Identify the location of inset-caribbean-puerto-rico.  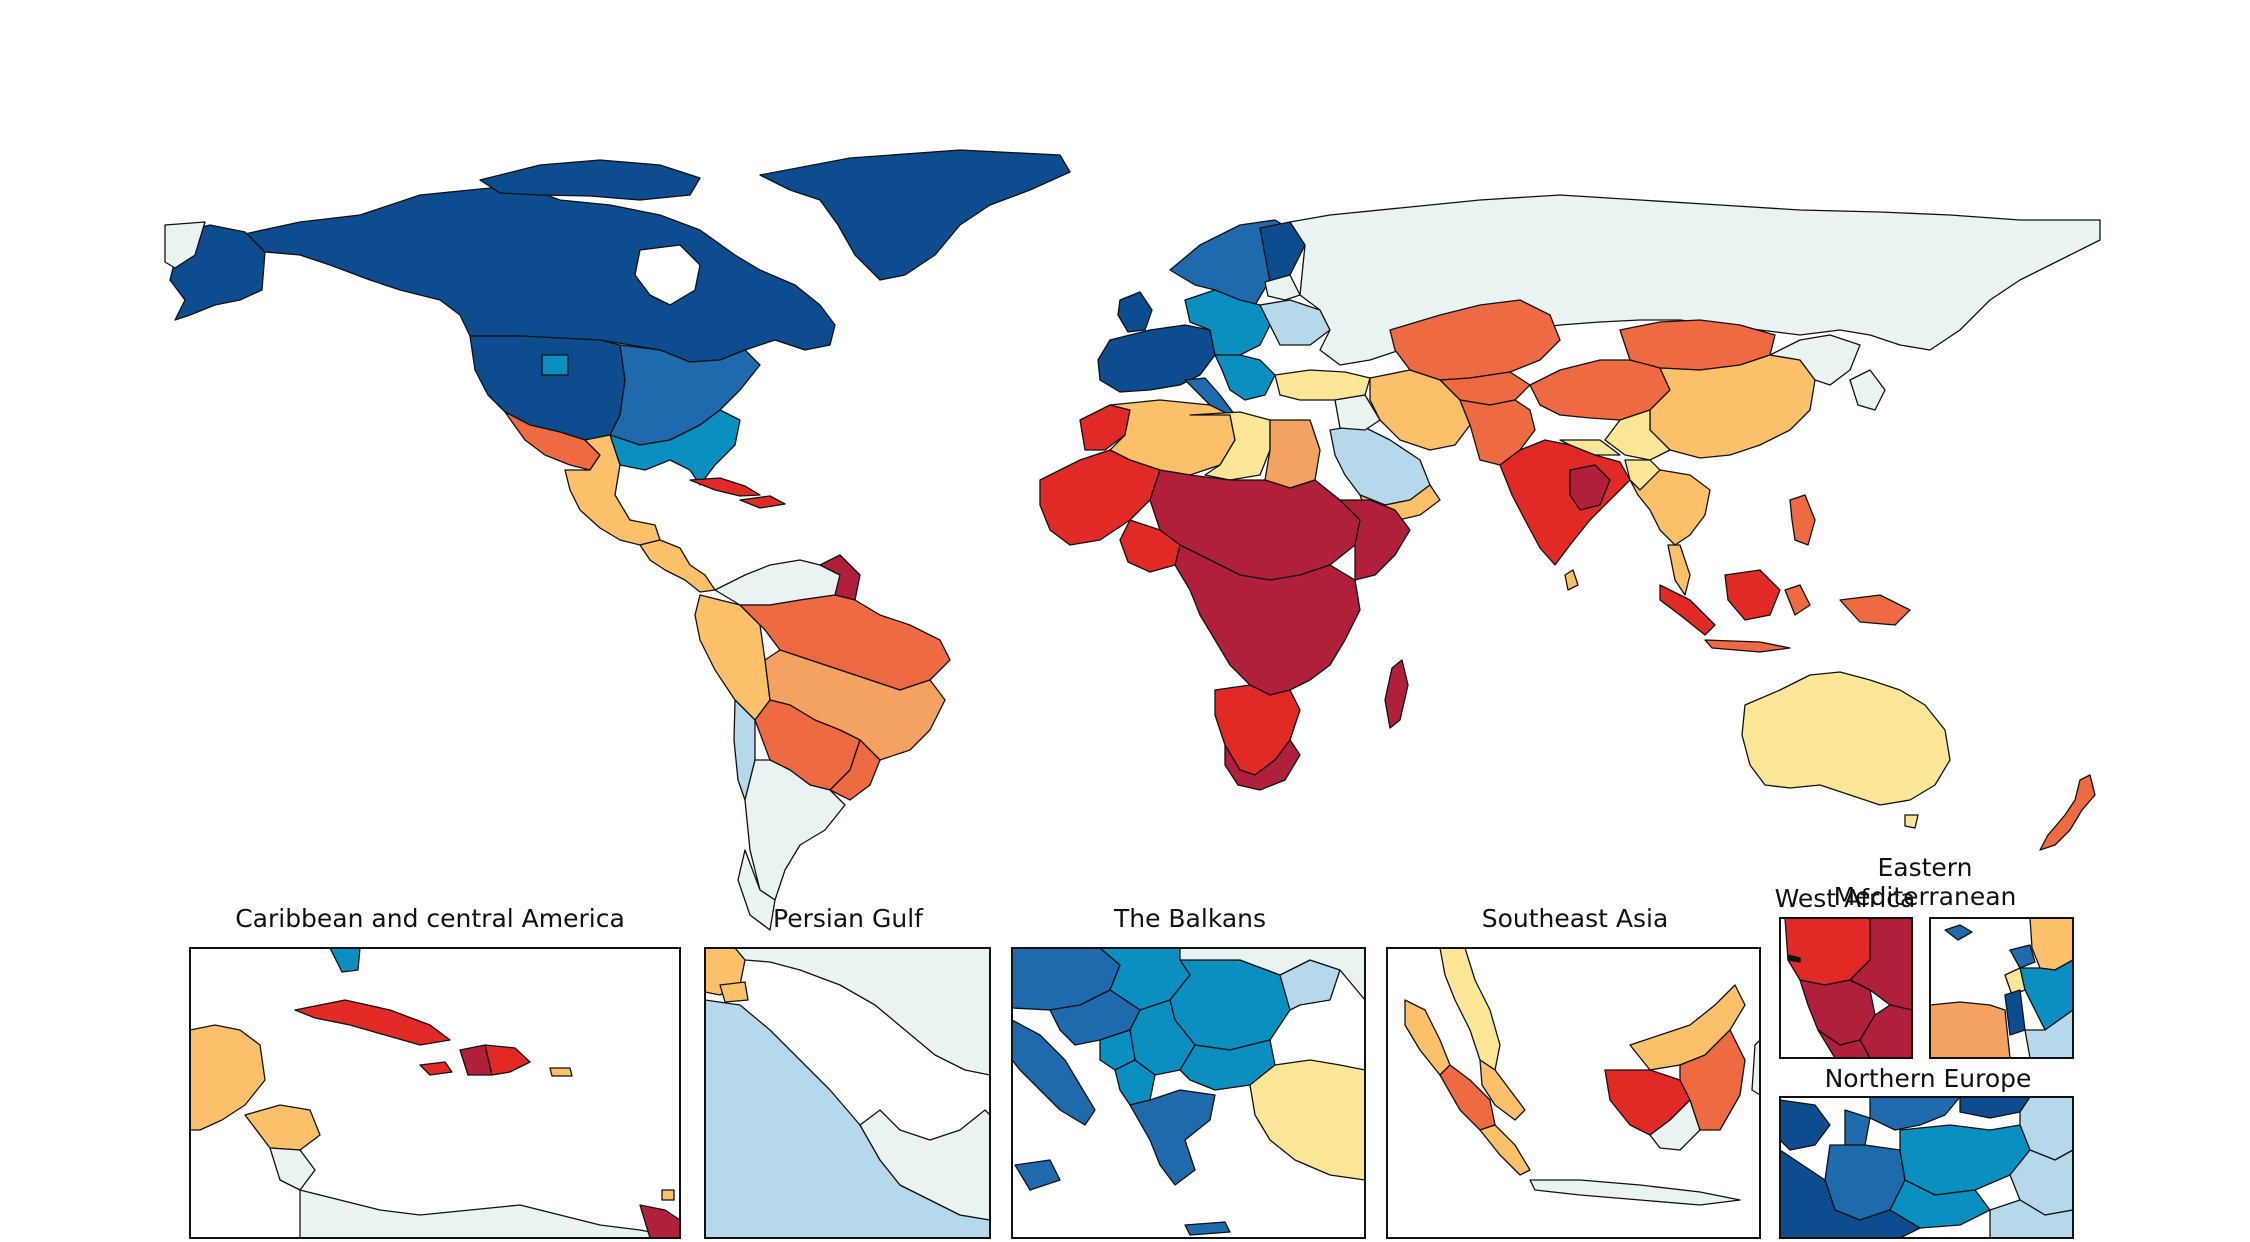
(561, 1072).